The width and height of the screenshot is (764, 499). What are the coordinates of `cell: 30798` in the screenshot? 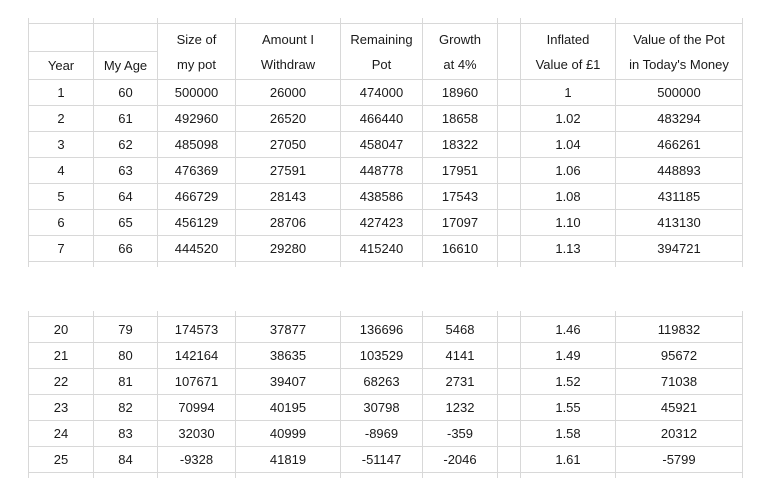 It's located at (382, 408).